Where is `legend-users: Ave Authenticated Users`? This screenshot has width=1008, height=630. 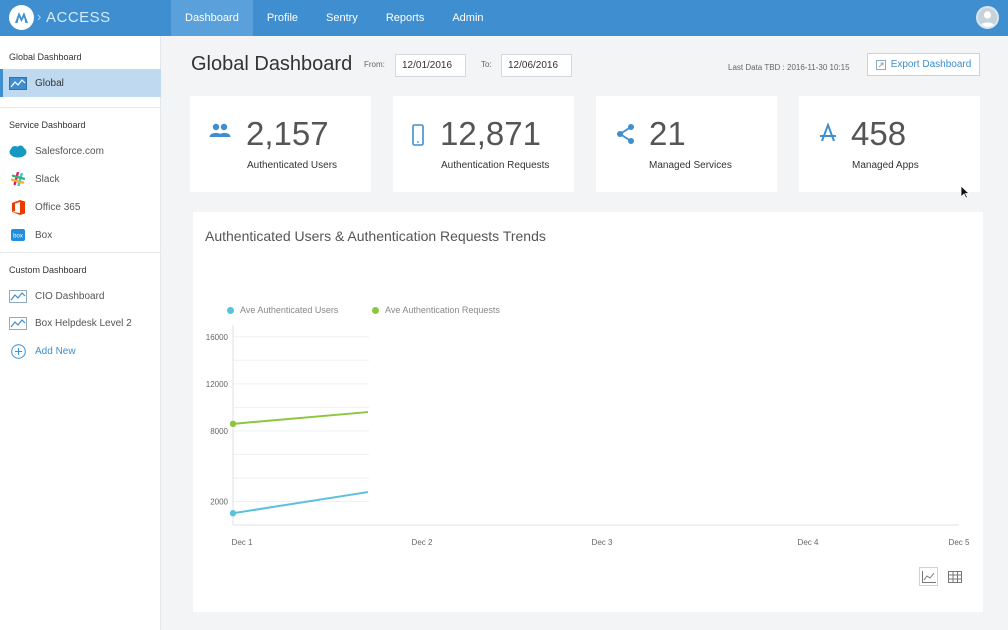
legend-users: Ave Authenticated Users is located at coordinates (282, 310).